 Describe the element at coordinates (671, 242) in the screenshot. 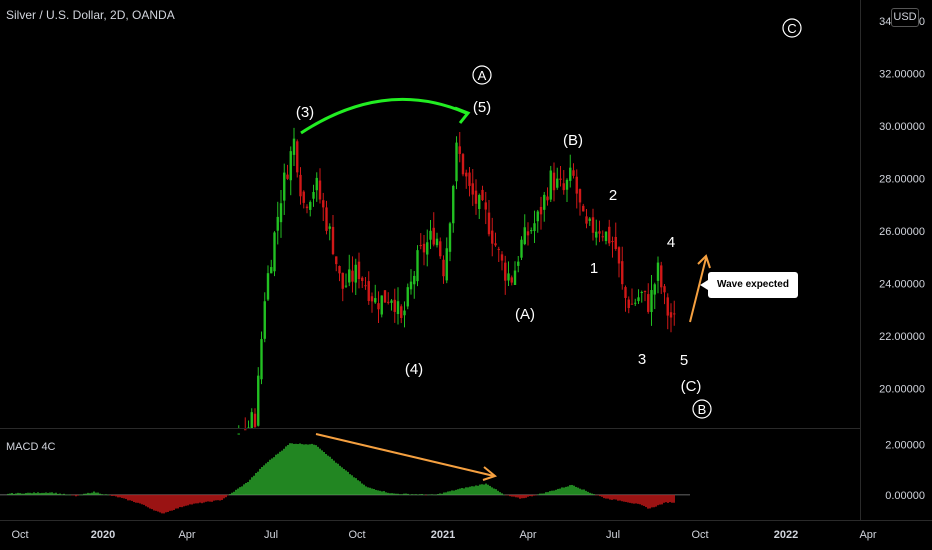

I see `wave-label-4-minor: 4` at that location.